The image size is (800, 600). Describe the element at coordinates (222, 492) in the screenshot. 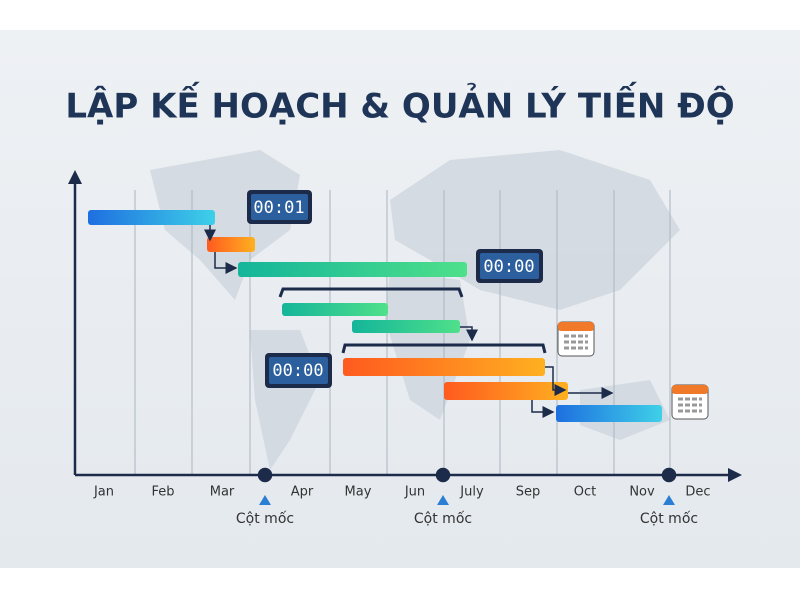

I see `month-label: Mar` at that location.